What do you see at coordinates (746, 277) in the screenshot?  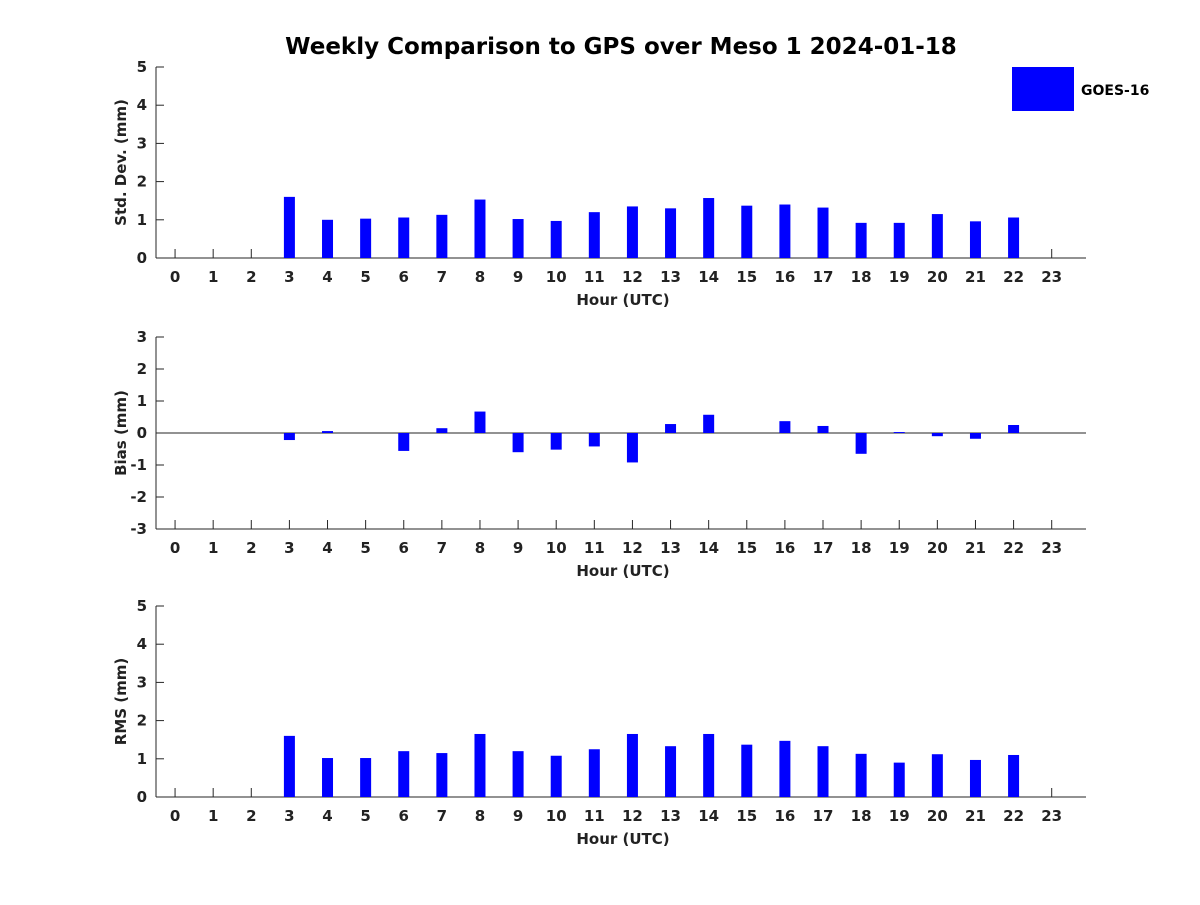 I see `x-tick-label: 15` at bounding box center [746, 277].